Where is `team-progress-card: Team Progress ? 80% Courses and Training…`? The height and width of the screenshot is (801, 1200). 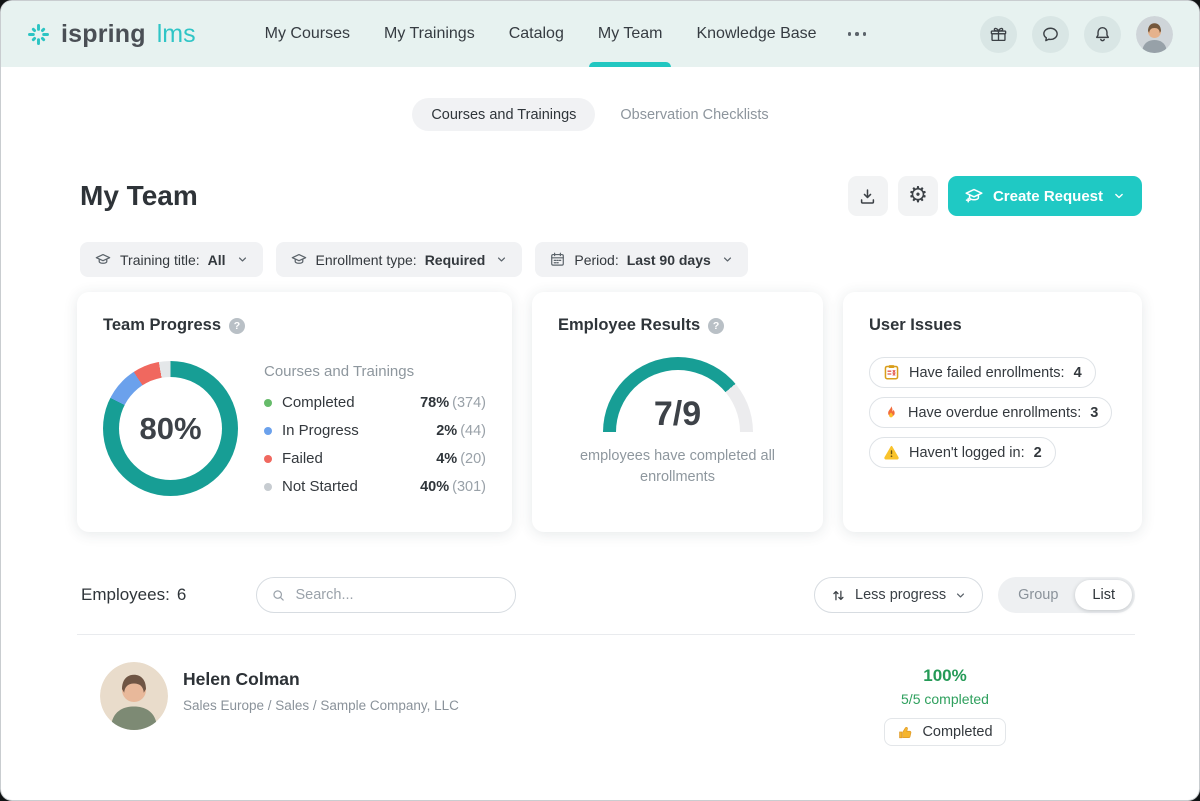
team-progress-card: Team Progress ? 80% Courses and Training… is located at coordinates (294, 412).